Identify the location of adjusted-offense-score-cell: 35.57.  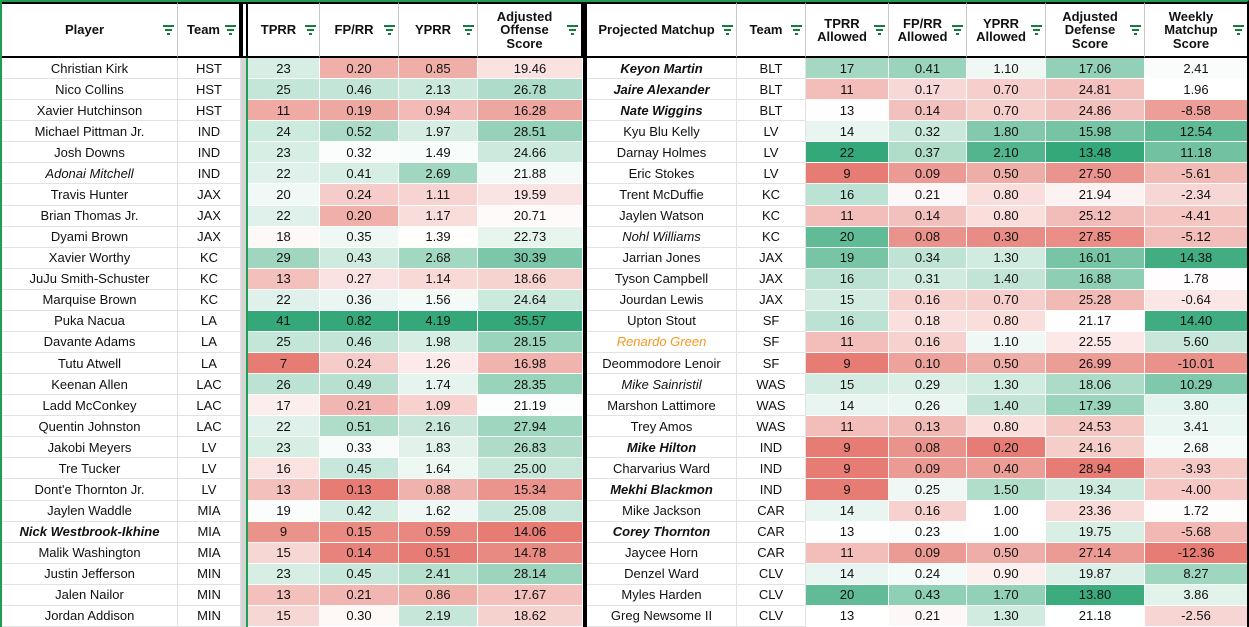
(530, 321).